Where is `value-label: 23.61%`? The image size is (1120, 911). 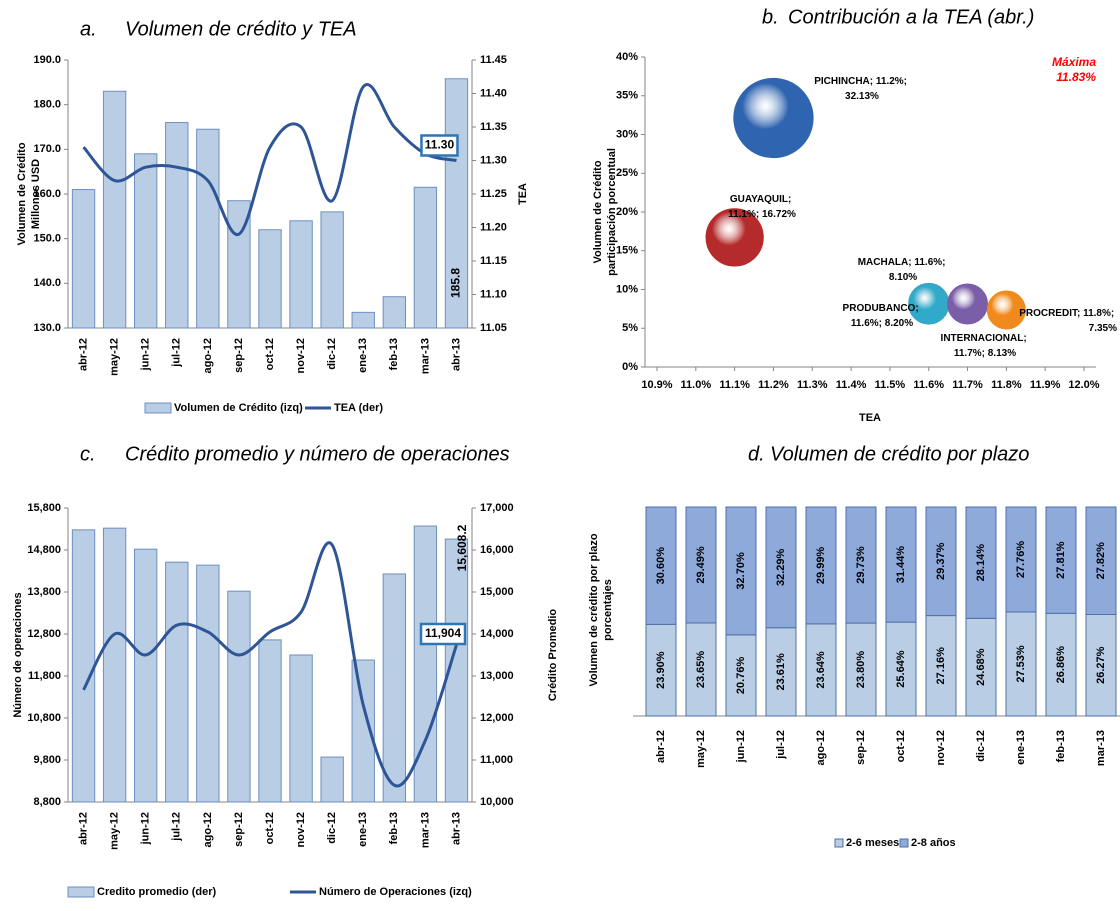
value-label: 23.61% is located at coordinates (781, 672).